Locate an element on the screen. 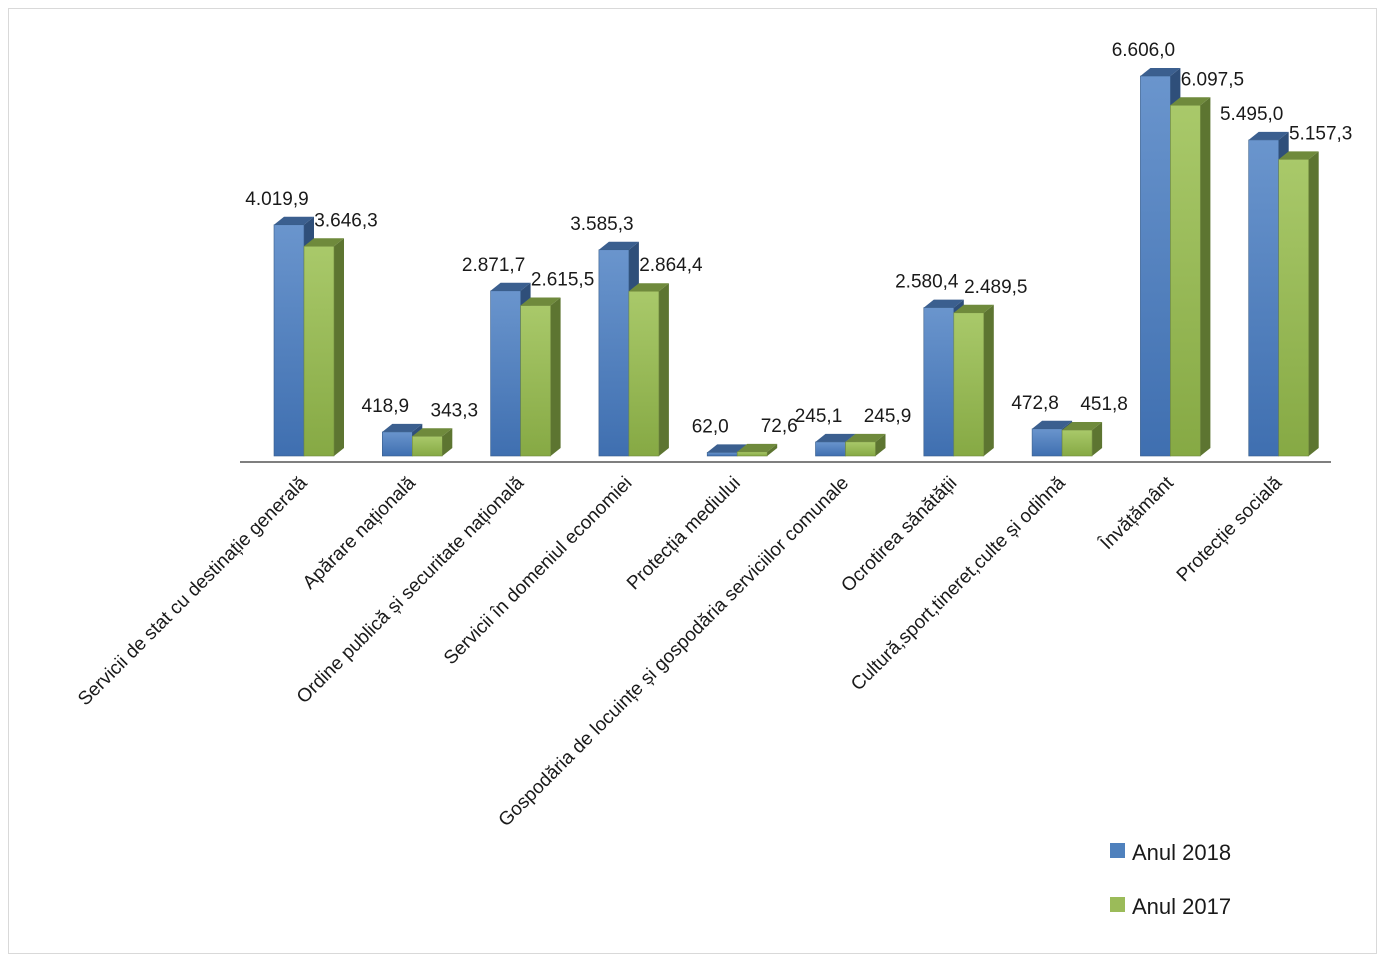 The image size is (1379, 956). data-label-2018-0: 4.019,9 is located at coordinates (276, 199).